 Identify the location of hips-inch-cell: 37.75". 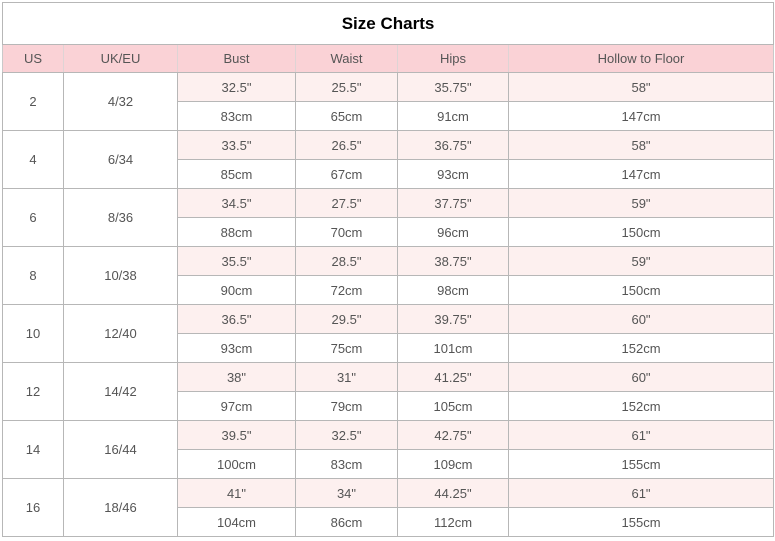
(453, 203).